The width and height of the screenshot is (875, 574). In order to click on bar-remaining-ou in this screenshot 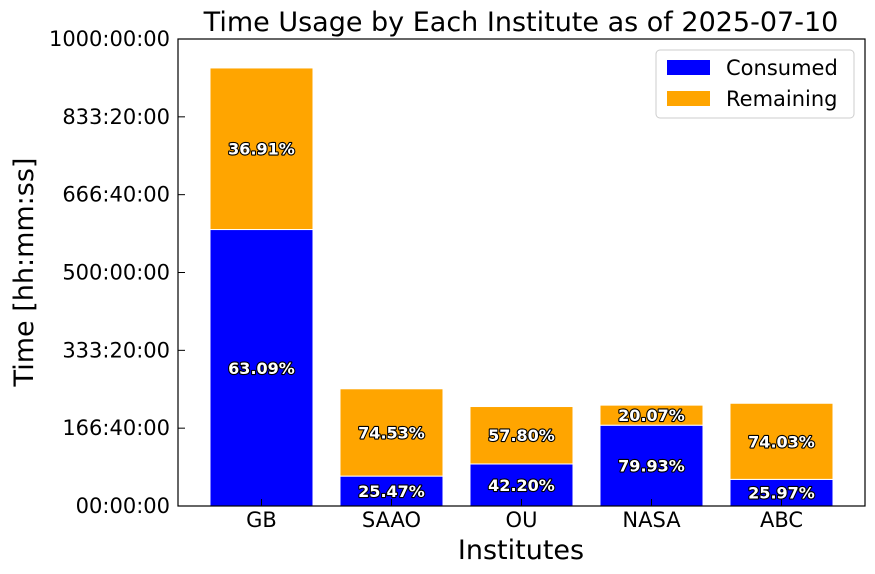, I will do `click(521, 435)`.